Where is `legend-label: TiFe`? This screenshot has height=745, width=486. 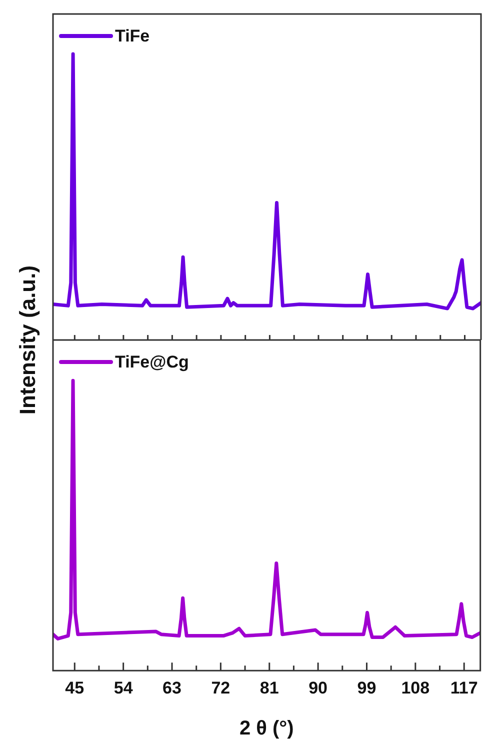
legend-label: TiFe is located at coordinates (132, 36).